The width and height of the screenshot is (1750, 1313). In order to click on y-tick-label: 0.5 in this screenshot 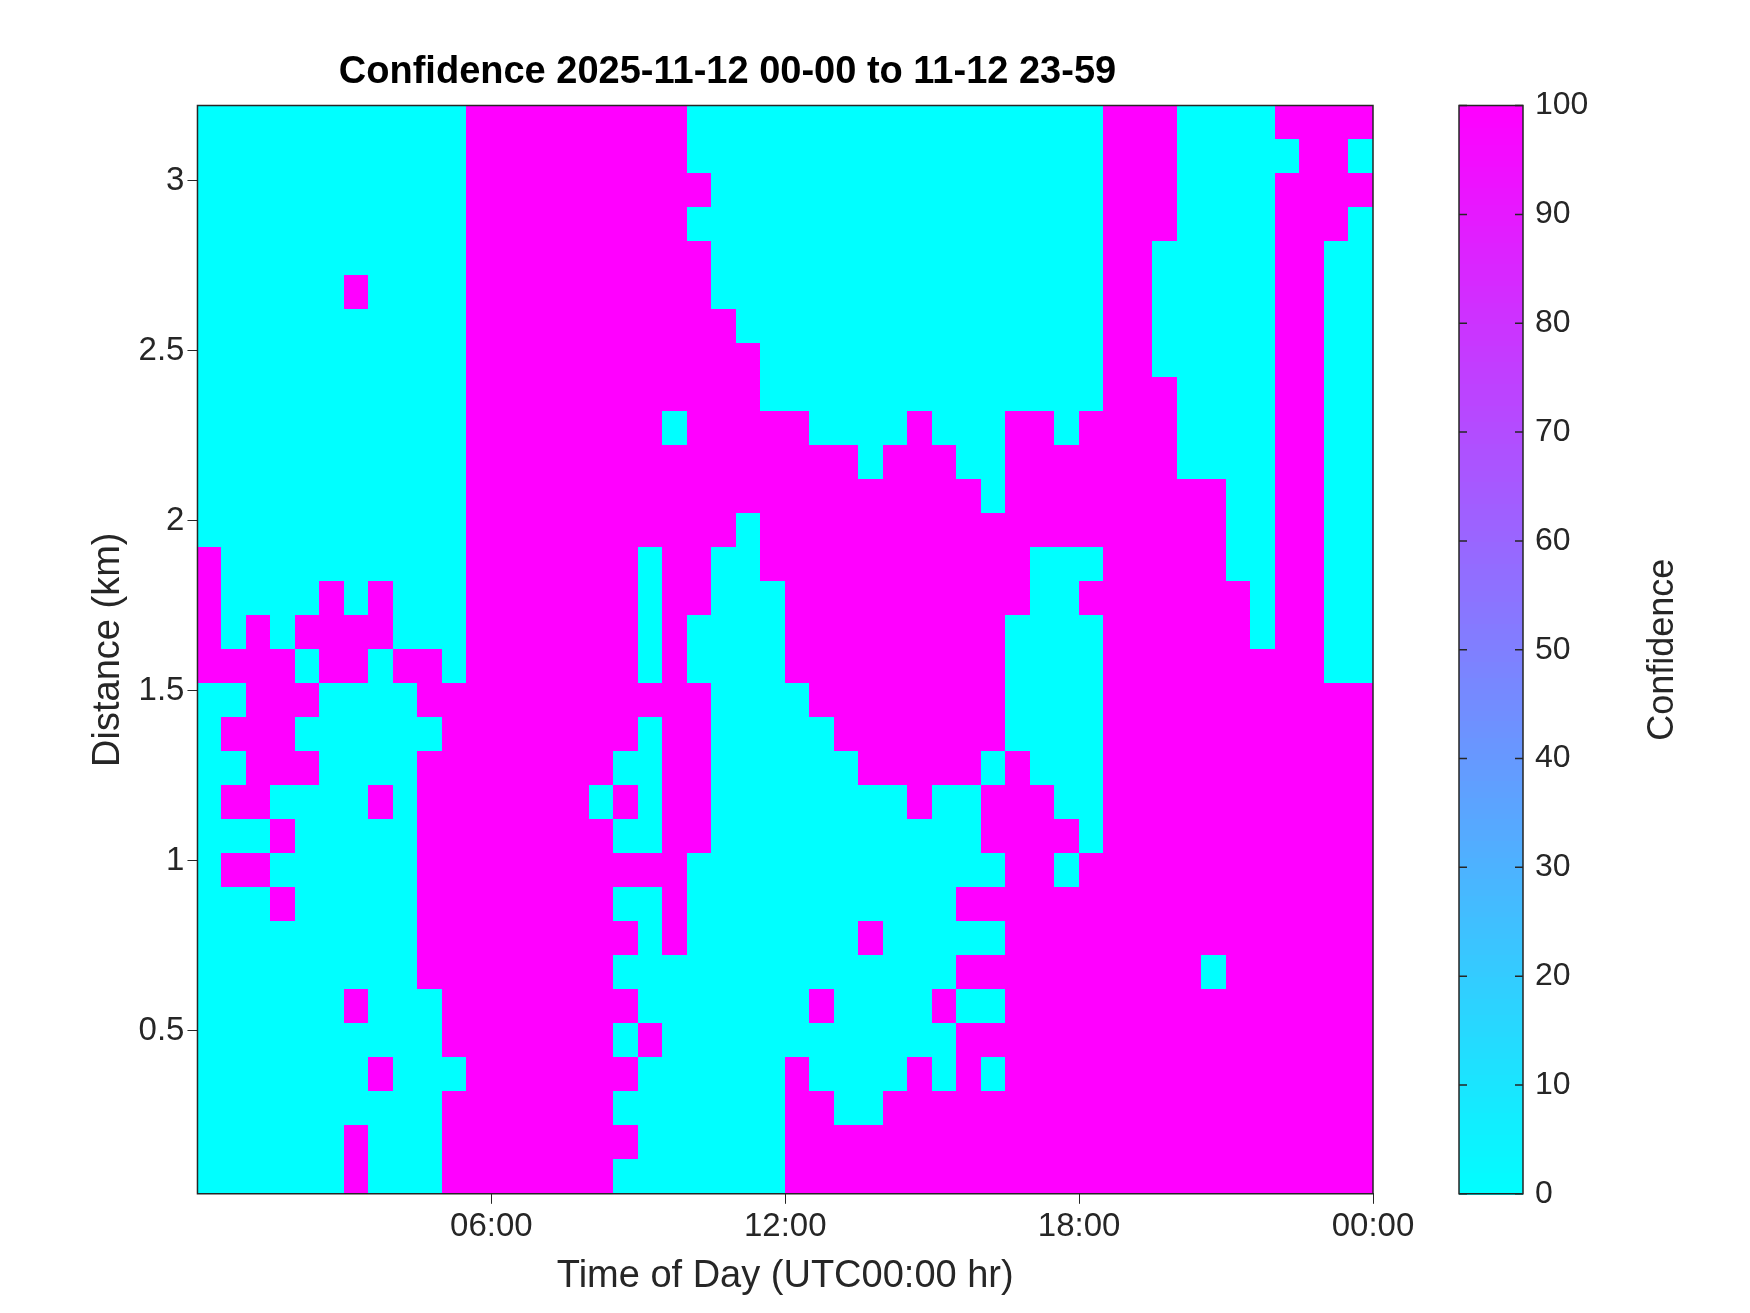, I will do `click(161, 1028)`.